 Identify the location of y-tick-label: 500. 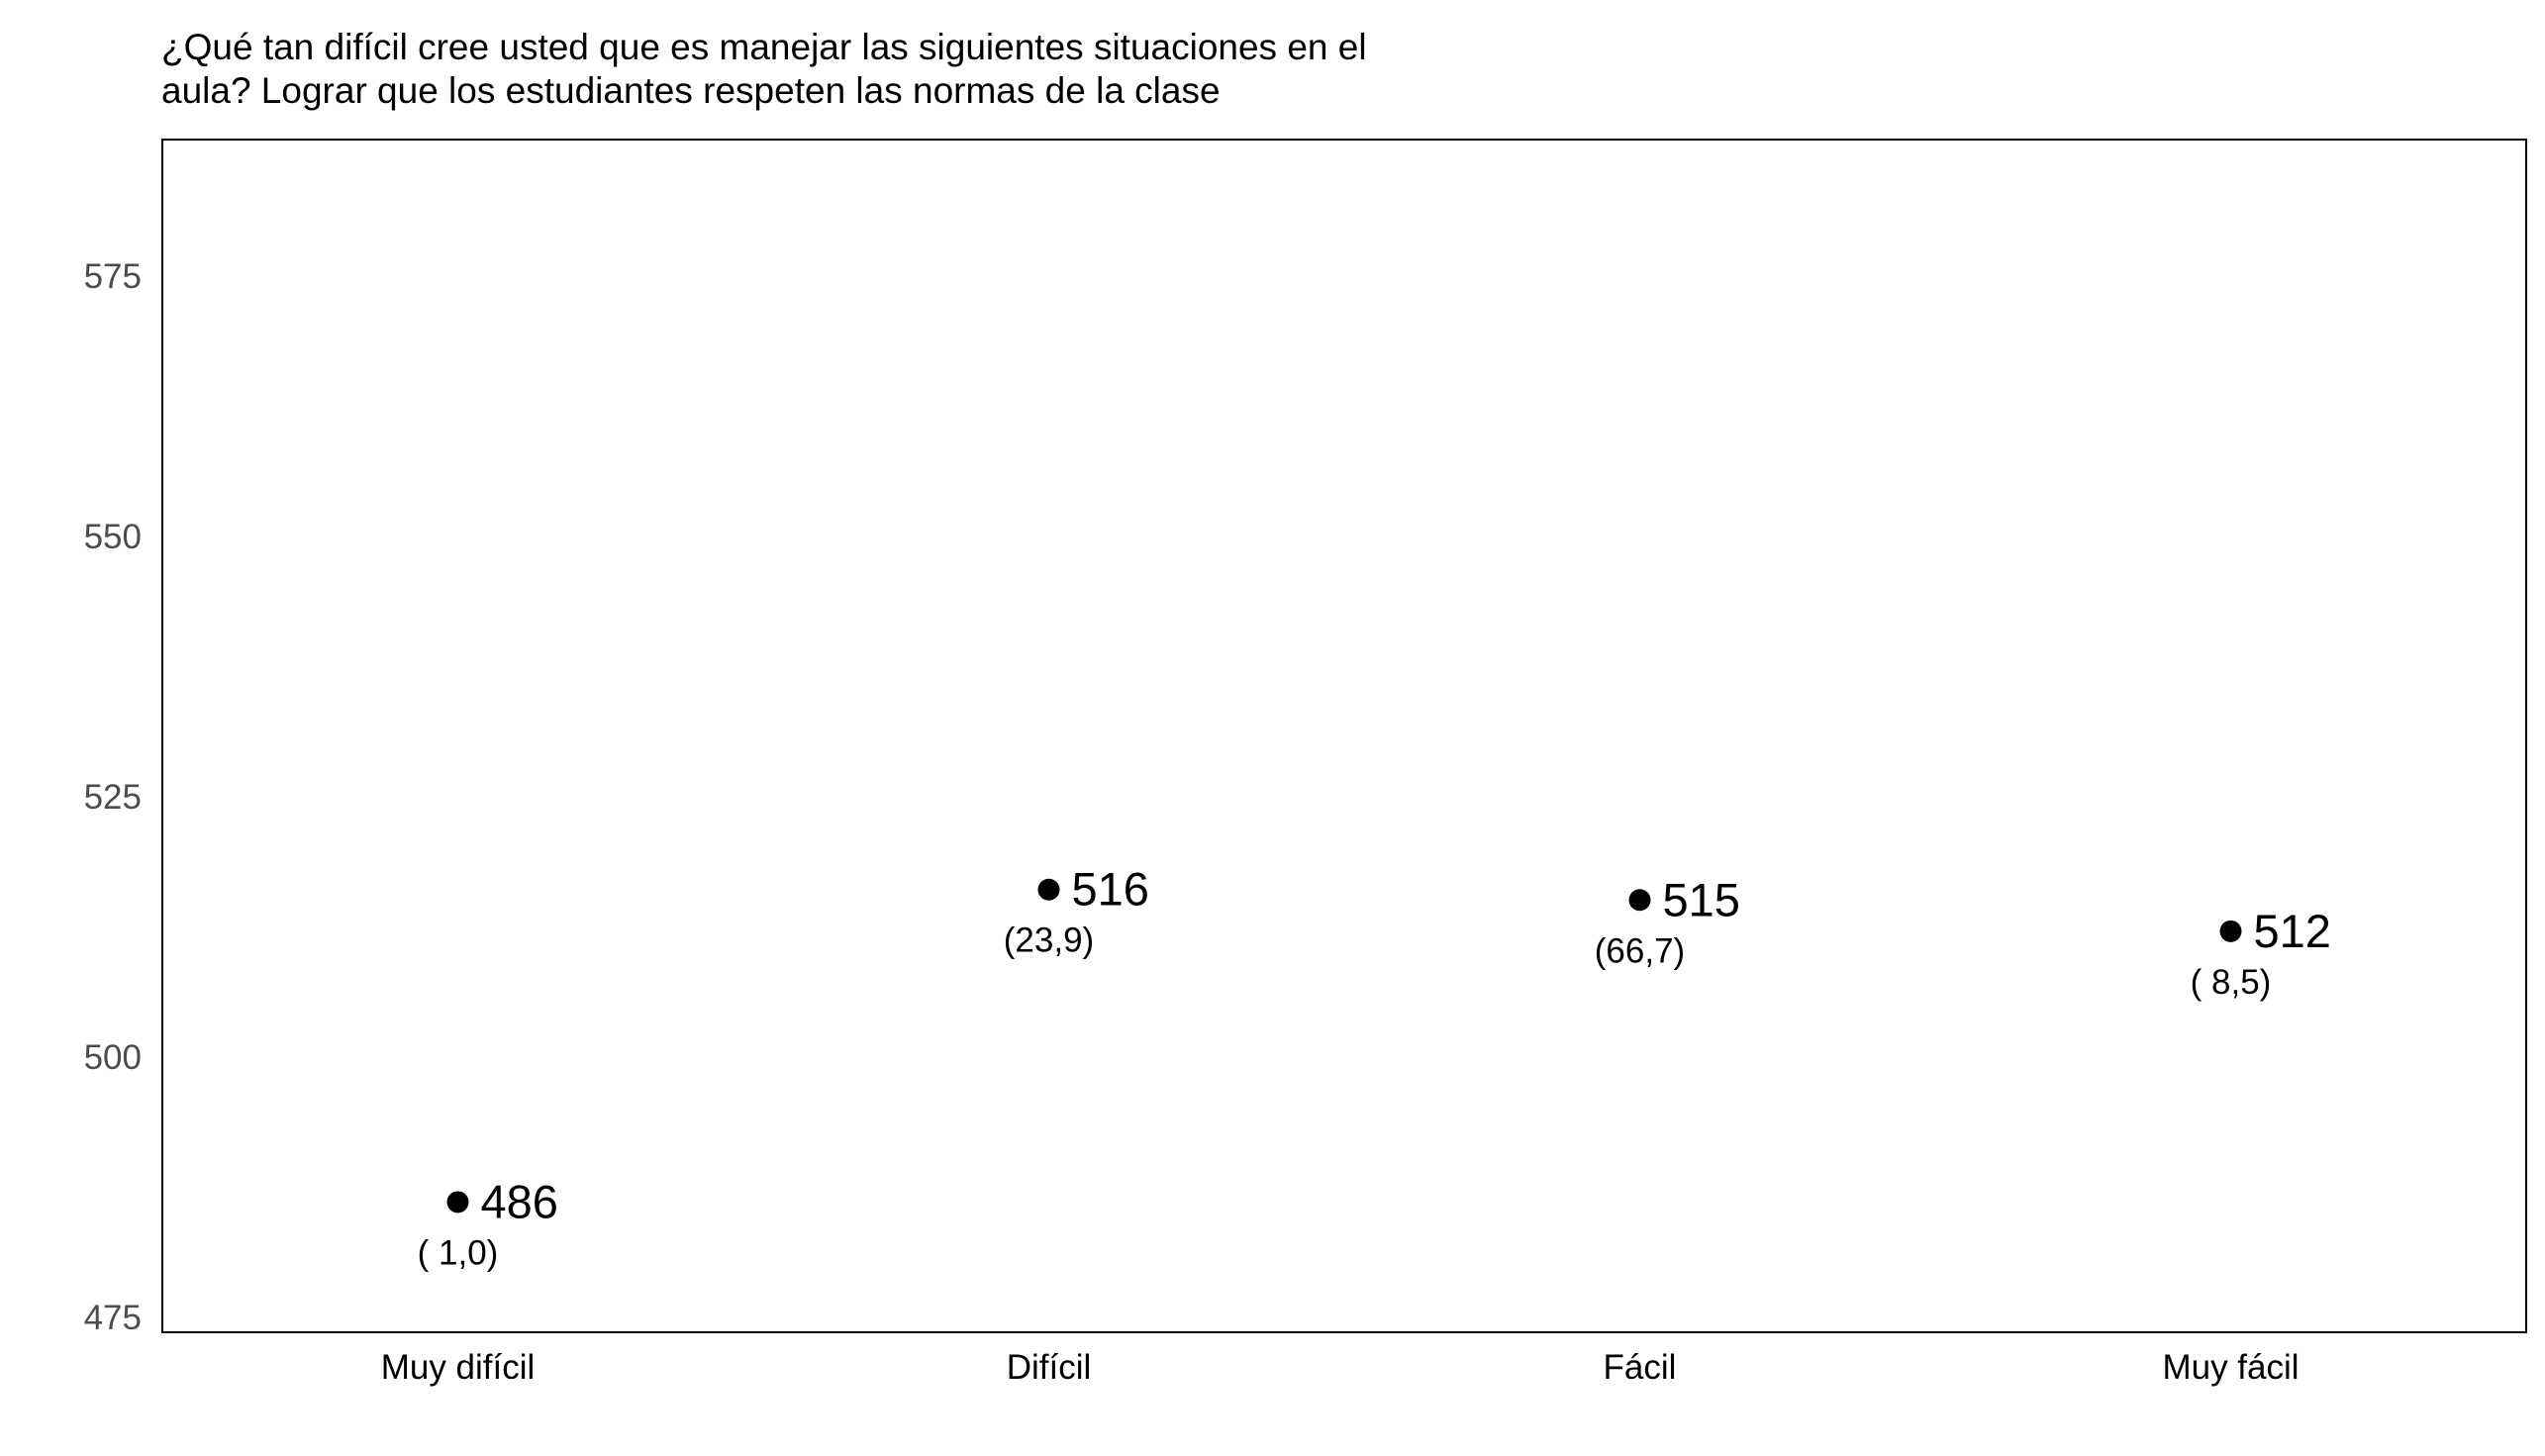
(113, 1057).